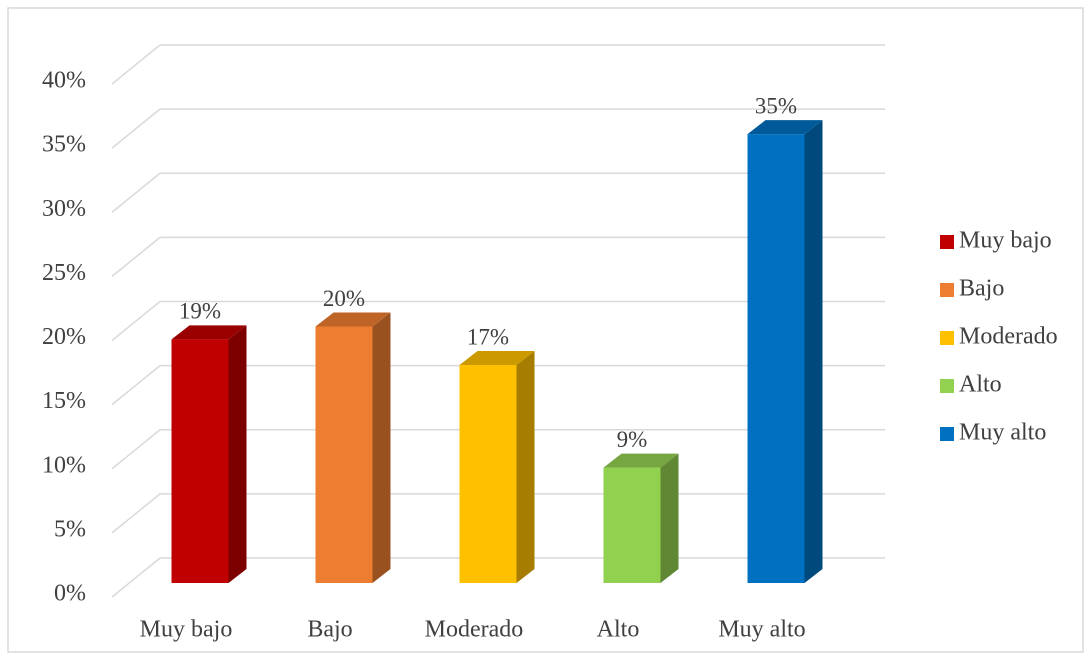 This screenshot has height=660, width=1091. I want to click on y-tick-label: 10%, so click(64, 465).